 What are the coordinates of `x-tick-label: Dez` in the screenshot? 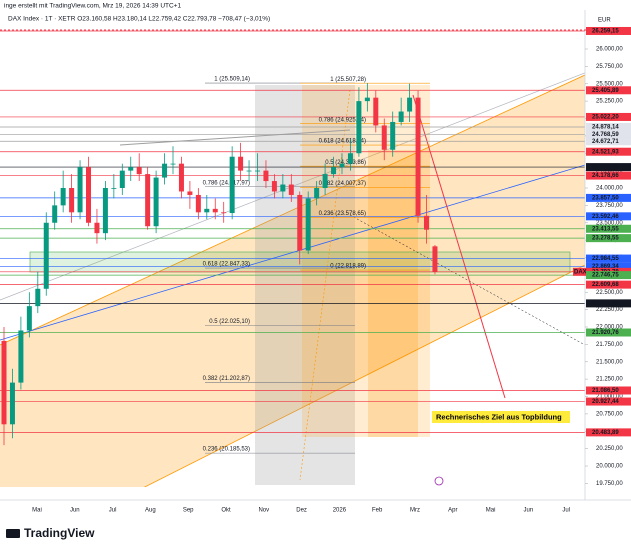 It's located at (301, 511).